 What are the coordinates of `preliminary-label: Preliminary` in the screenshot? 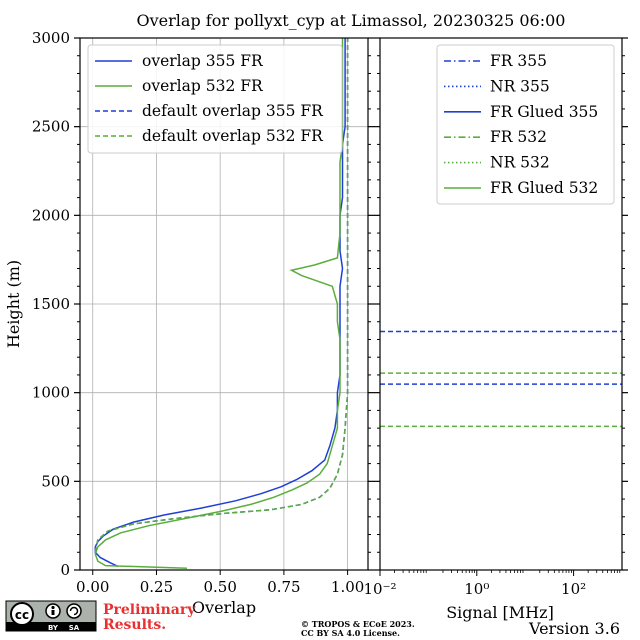 It's located at (149, 610).